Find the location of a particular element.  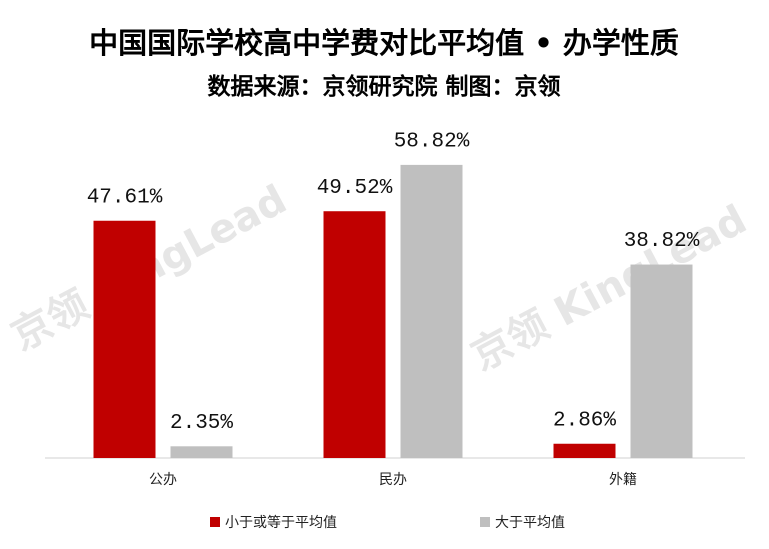

legend-label: 大于平均值 is located at coordinates (530, 523).